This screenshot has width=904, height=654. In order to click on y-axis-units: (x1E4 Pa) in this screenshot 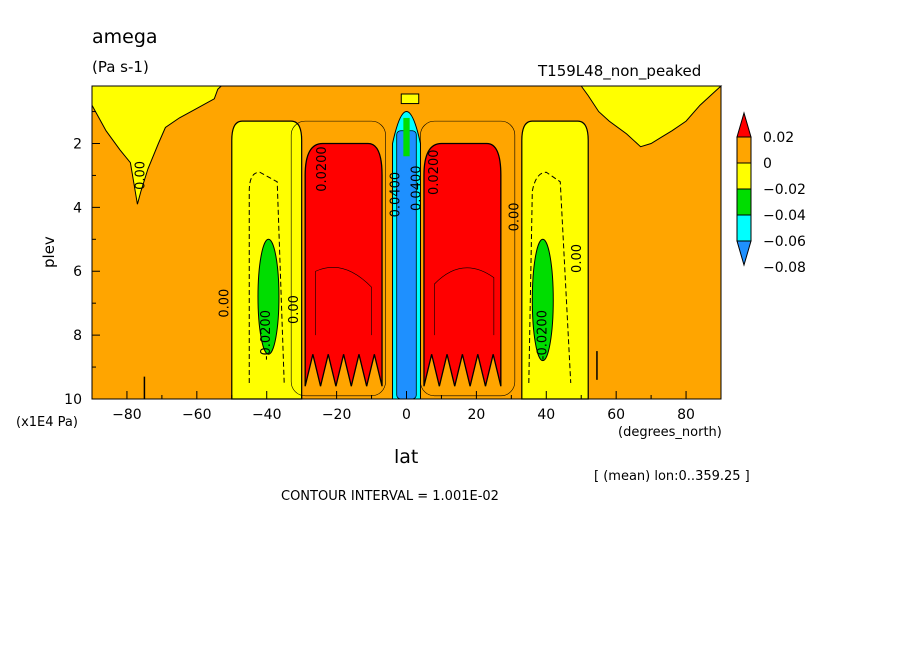, I will do `click(47, 422)`.